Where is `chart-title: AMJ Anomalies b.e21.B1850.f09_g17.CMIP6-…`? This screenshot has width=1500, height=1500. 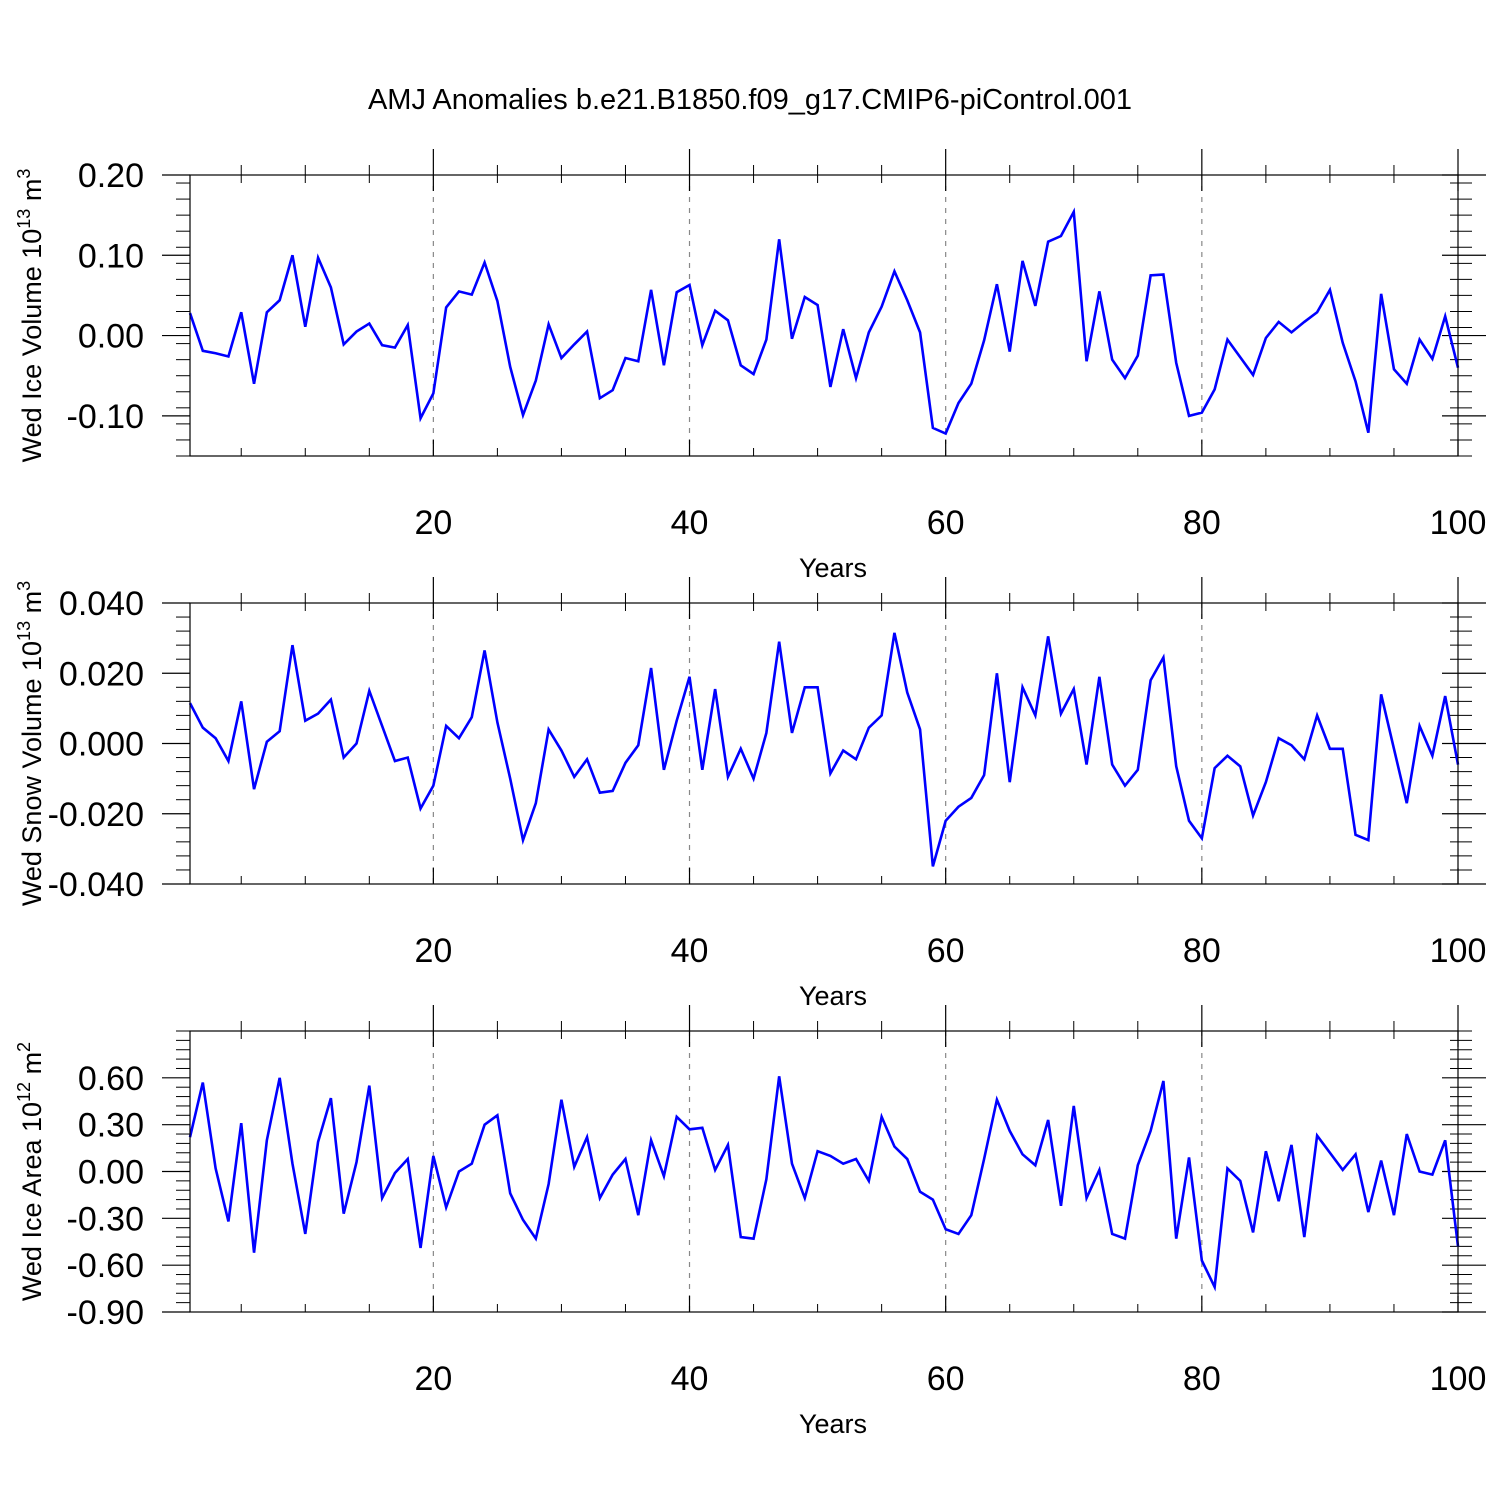
chart-title: AMJ Anomalies b.e21.B1850.f09_g17.CMIP6-… is located at coordinates (750, 100).